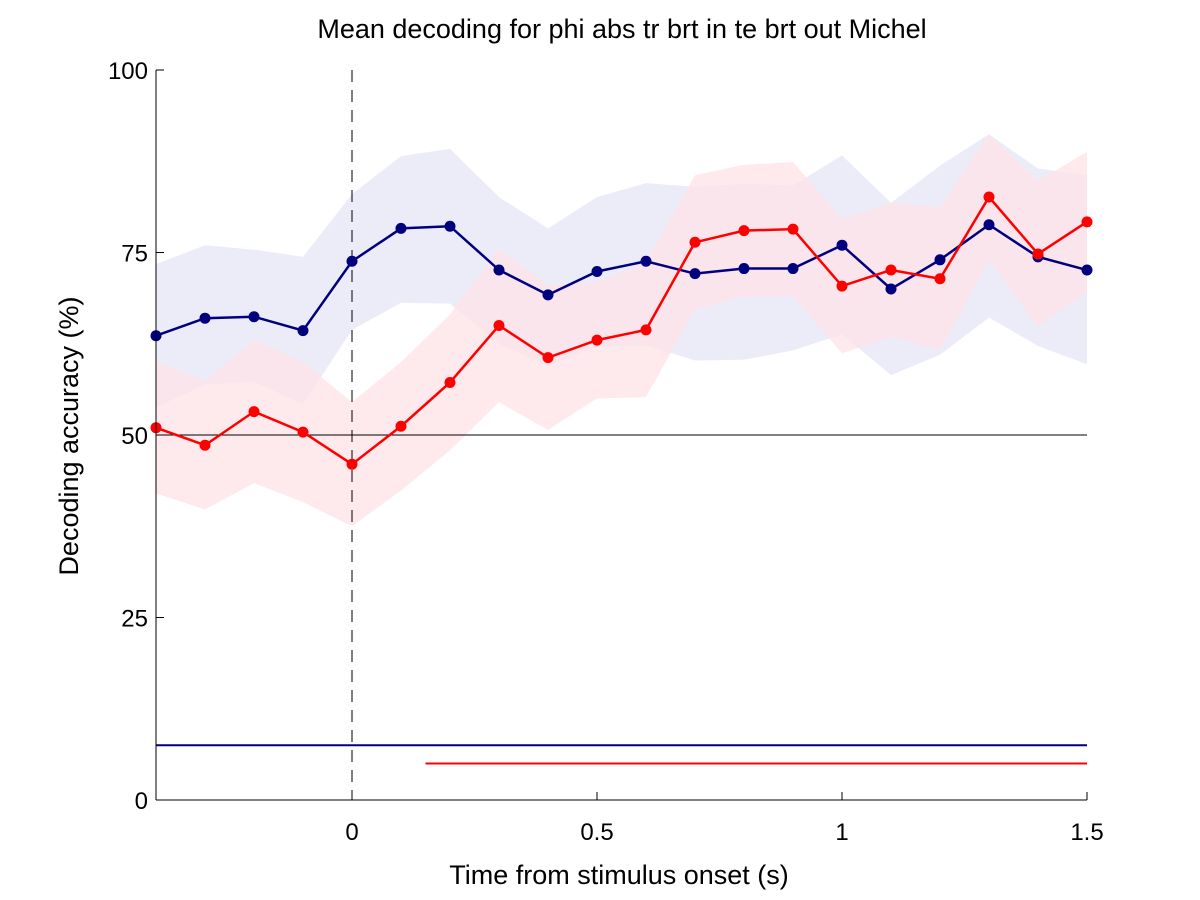 The width and height of the screenshot is (1200, 900). What do you see at coordinates (596, 832) in the screenshot?
I see `x-tick-label: 0.5` at bounding box center [596, 832].